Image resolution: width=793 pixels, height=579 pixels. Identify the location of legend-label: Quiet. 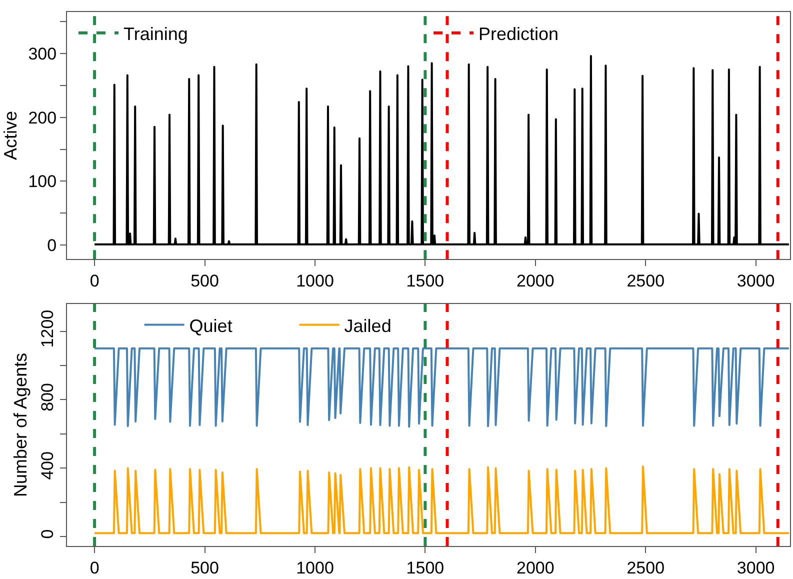
(210, 326).